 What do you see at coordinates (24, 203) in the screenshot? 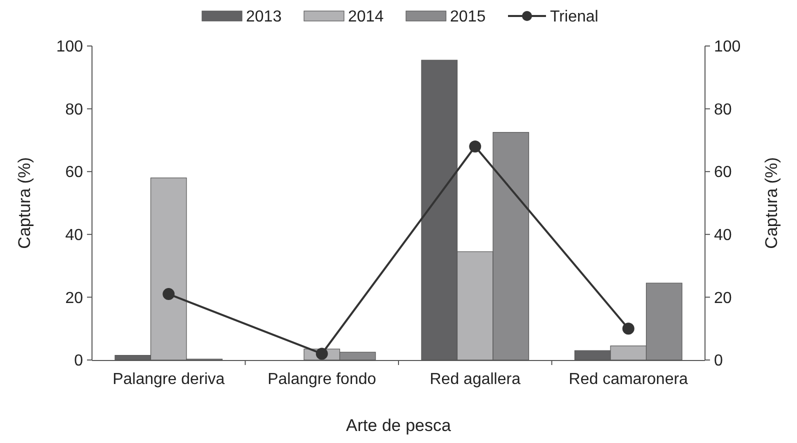
I see `y-axis-title: Captura (%)` at bounding box center [24, 203].